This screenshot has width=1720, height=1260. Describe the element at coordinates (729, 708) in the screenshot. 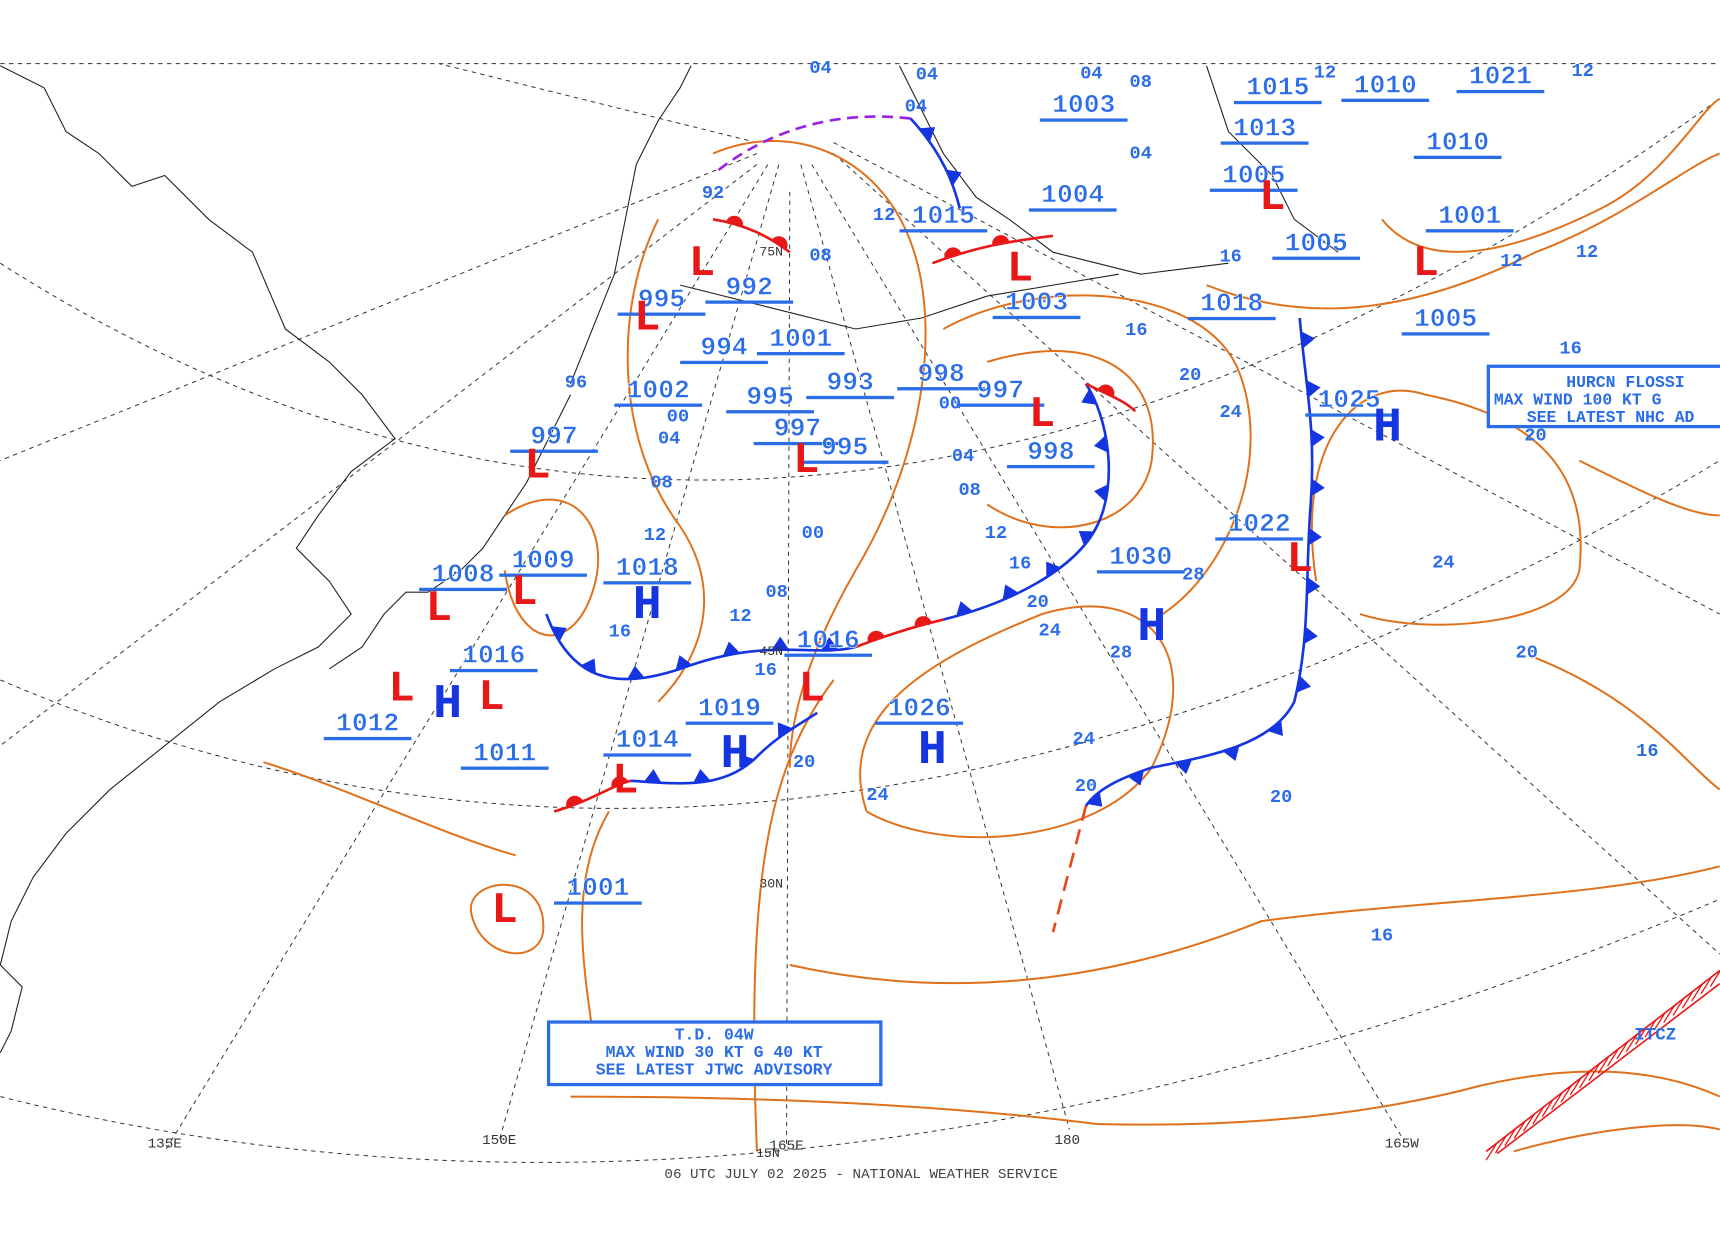

I see `pressure-label: 1019` at that location.